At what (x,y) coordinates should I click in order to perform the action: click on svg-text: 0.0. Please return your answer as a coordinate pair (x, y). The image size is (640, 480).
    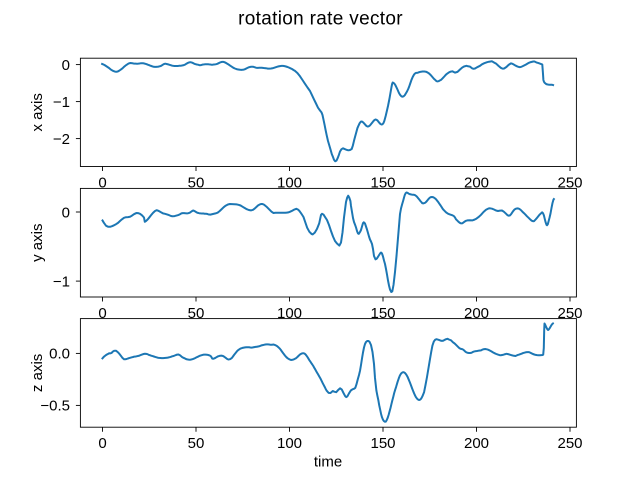
    Looking at the image, I should click on (59, 354).